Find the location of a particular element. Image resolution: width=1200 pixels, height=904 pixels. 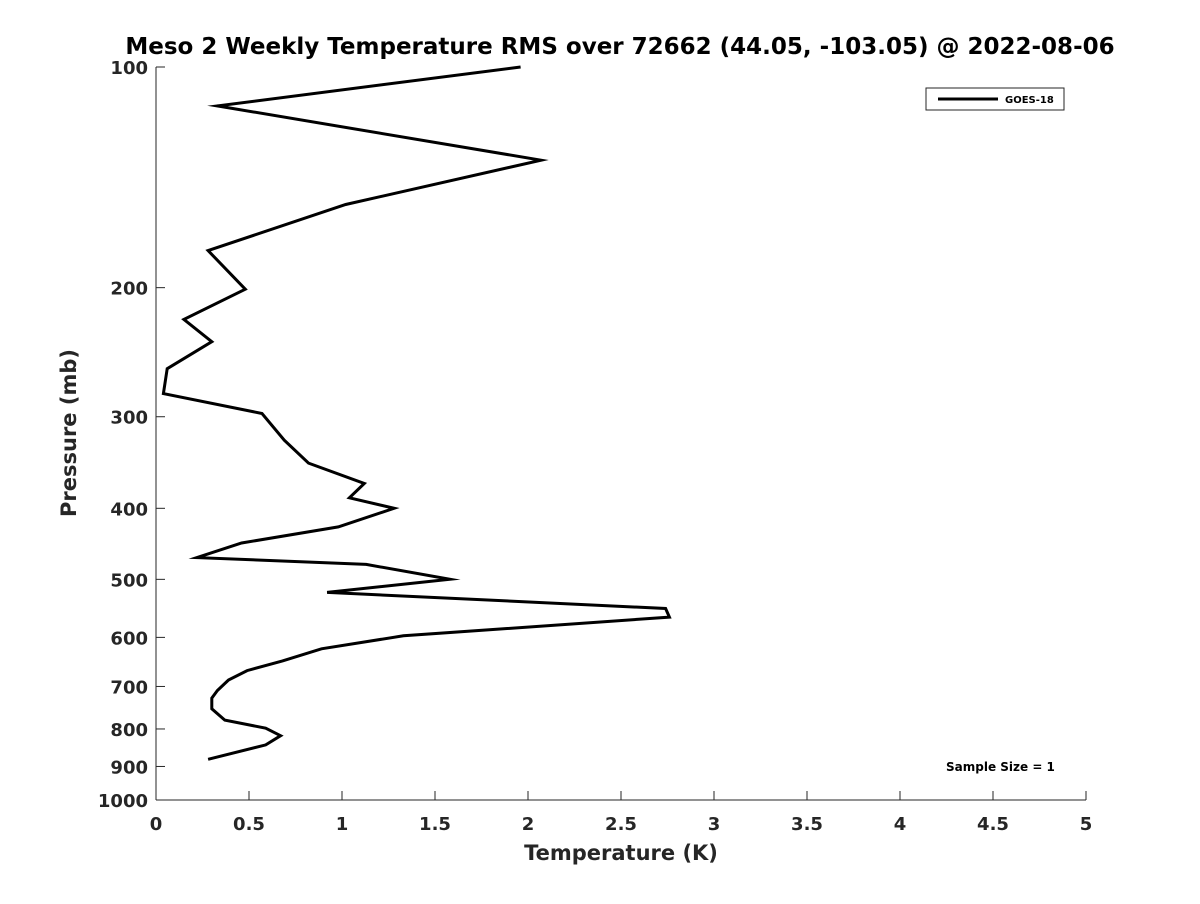

y-tick-label: 900 is located at coordinates (129, 767).